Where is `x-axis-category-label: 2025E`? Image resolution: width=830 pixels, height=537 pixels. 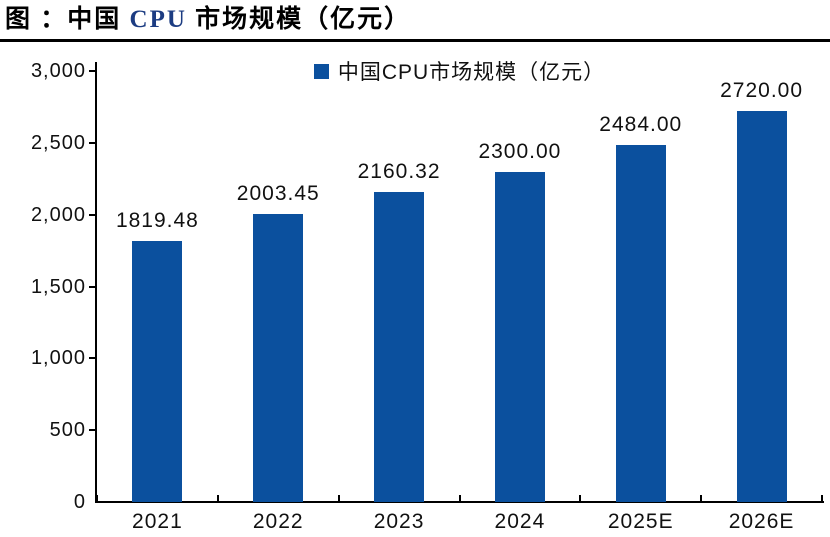 x-axis-category-label: 2025E is located at coordinates (640, 521).